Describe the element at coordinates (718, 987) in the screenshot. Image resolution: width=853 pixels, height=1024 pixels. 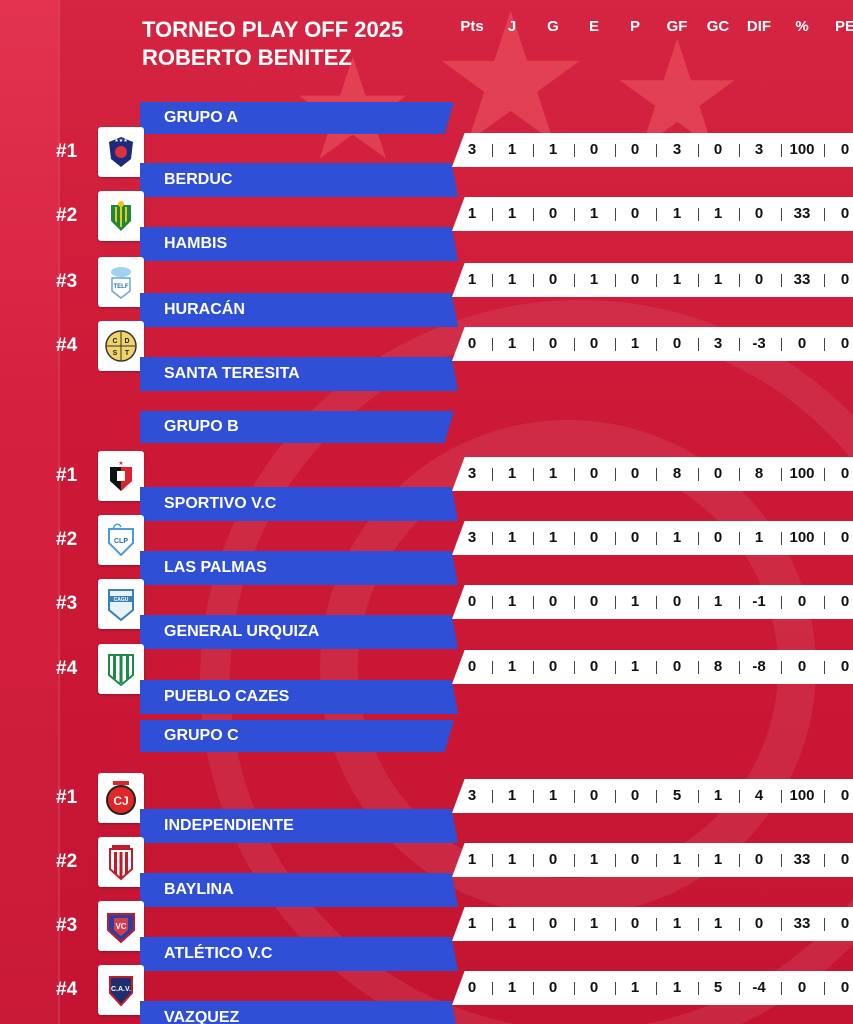
I see `stat-cell: 5` at that location.